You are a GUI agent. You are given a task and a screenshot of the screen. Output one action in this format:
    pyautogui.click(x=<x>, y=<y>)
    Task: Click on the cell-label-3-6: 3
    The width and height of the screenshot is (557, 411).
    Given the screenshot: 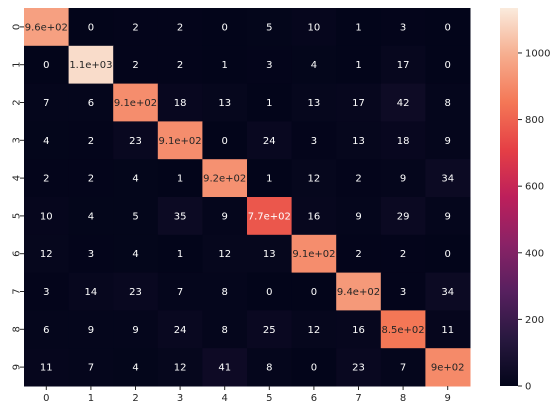 What is the action you would take?
    pyautogui.click(x=314, y=141)
    